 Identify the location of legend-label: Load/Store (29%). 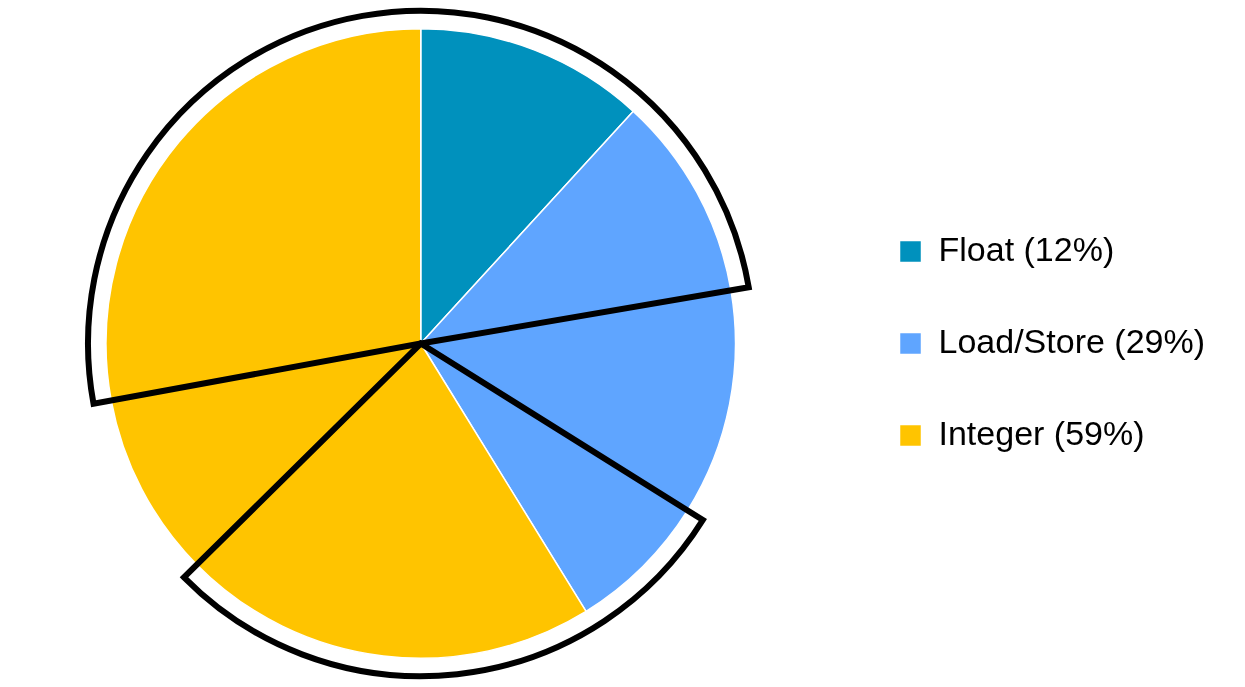
(1072, 340).